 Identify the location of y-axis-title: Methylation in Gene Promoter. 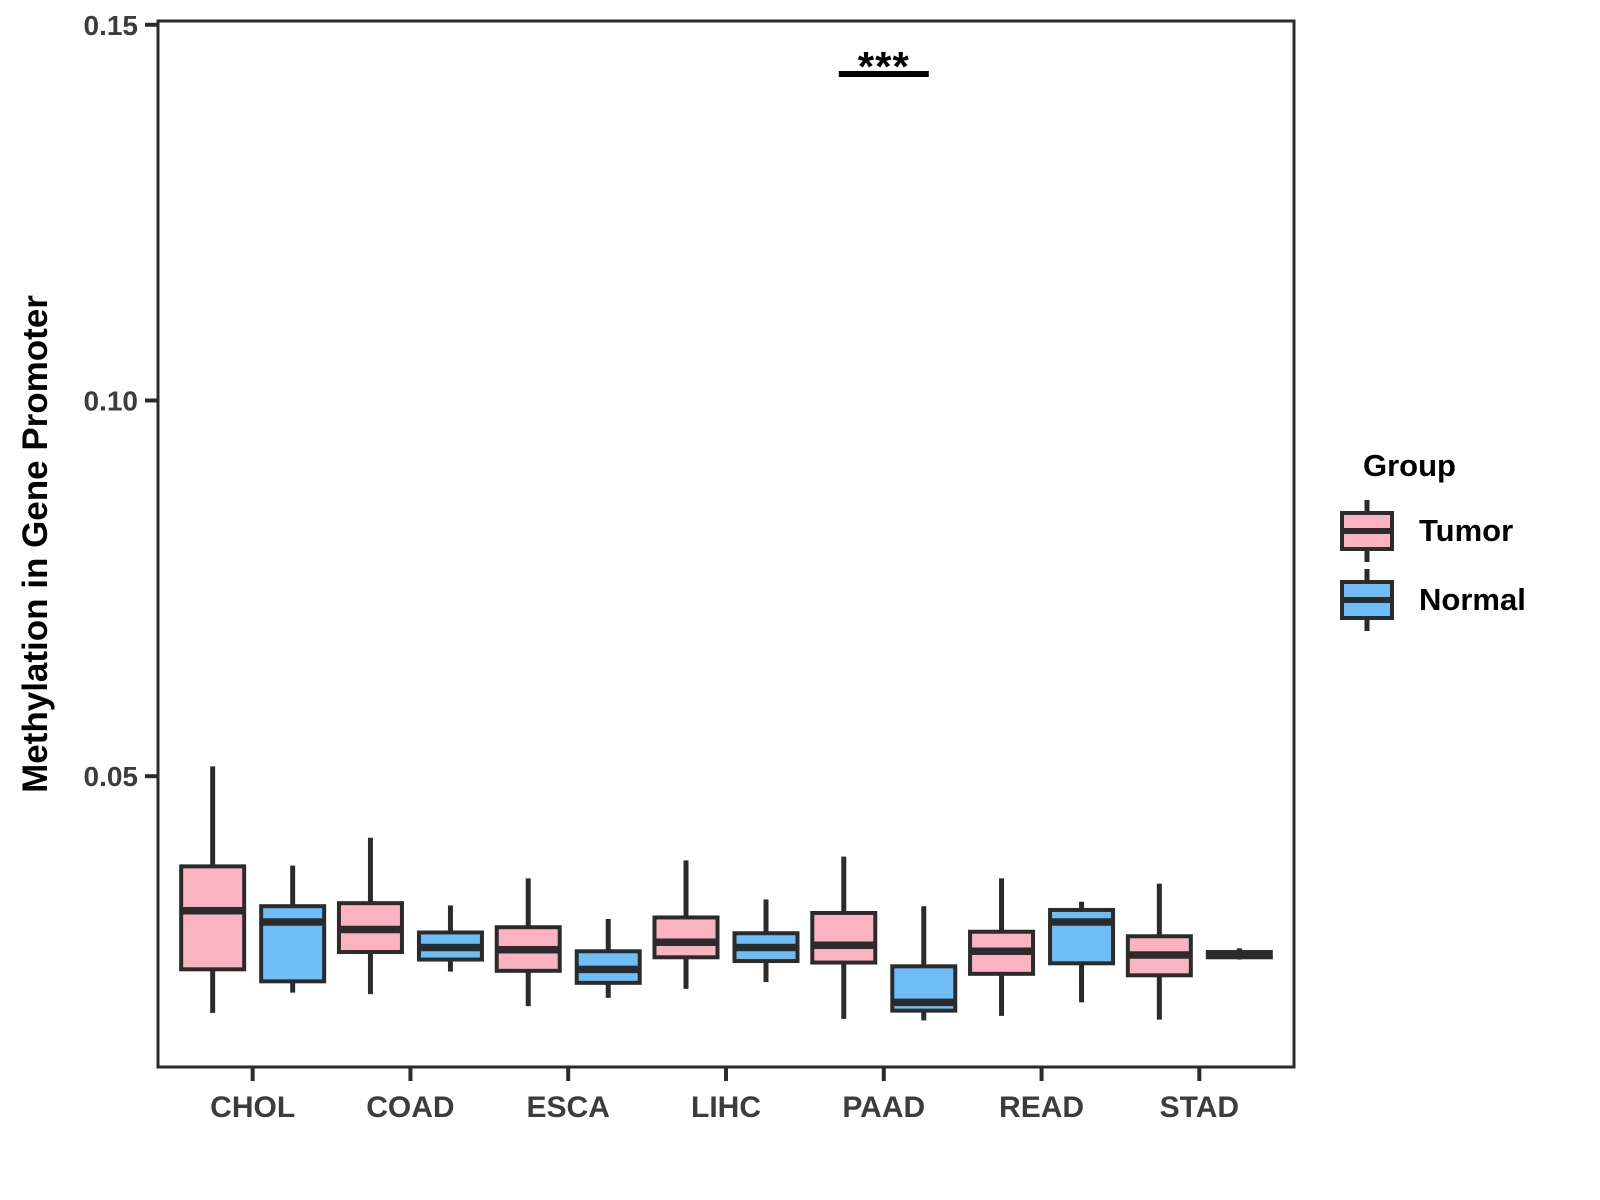
(35, 544).